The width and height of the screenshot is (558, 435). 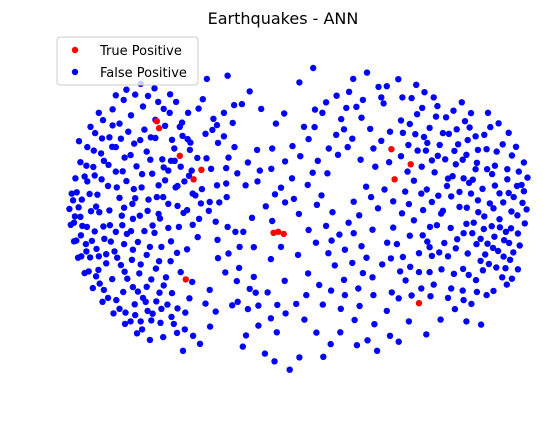 I want to click on legend-marker-true-positive, so click(x=75, y=50).